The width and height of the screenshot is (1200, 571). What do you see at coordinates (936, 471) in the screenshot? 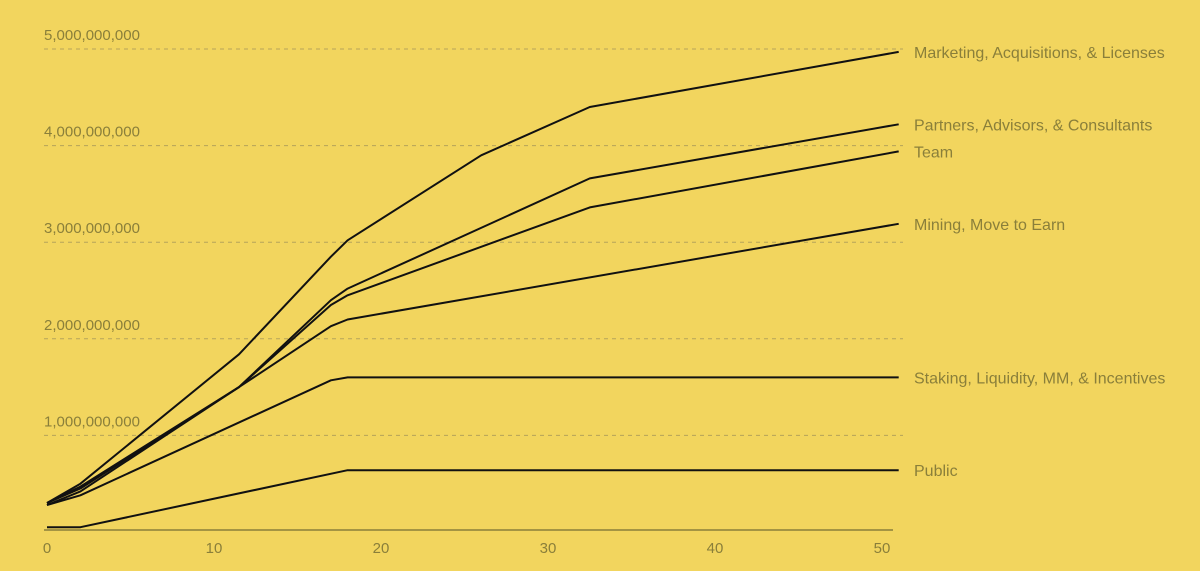
I see `series-label: Public` at bounding box center [936, 471].